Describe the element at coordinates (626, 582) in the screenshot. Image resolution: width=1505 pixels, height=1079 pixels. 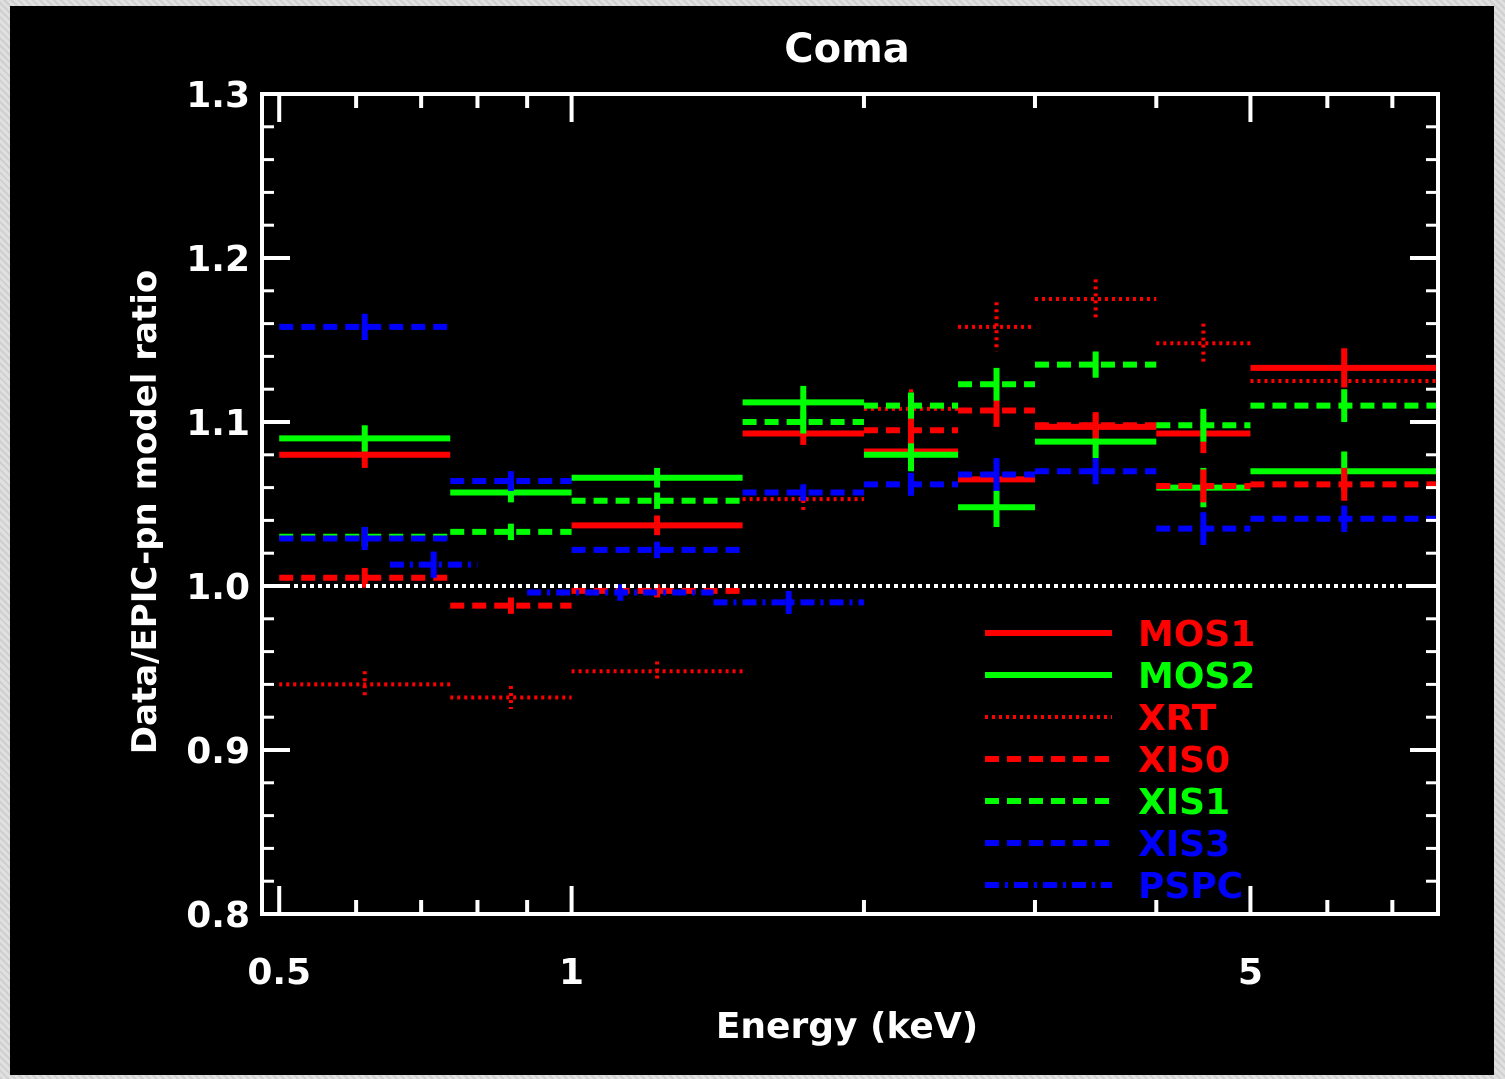
I see `series-pspc` at that location.